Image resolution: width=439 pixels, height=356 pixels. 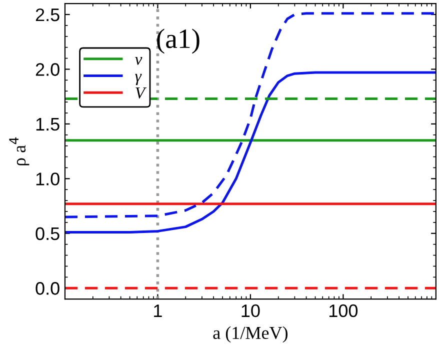 What do you see at coordinates (251, 311) in the screenshot?
I see `x-tick-label: 10` at bounding box center [251, 311].